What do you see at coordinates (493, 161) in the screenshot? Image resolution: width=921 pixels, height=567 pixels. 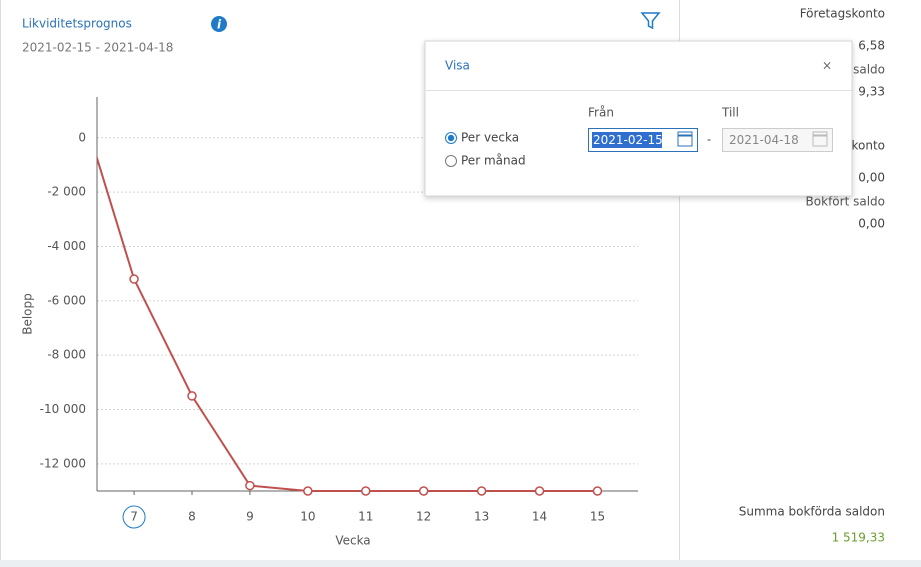 I see `radio-label: Per månad` at bounding box center [493, 161].